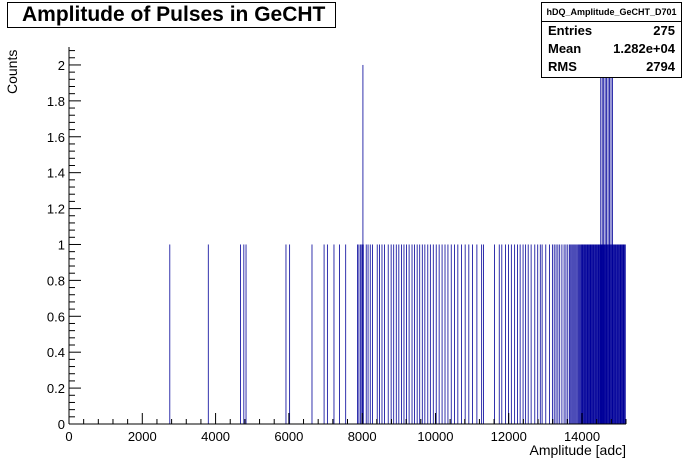 The image size is (696, 472). Describe the element at coordinates (56, 352) in the screenshot. I see `y-tick-label: 0.4` at that location.